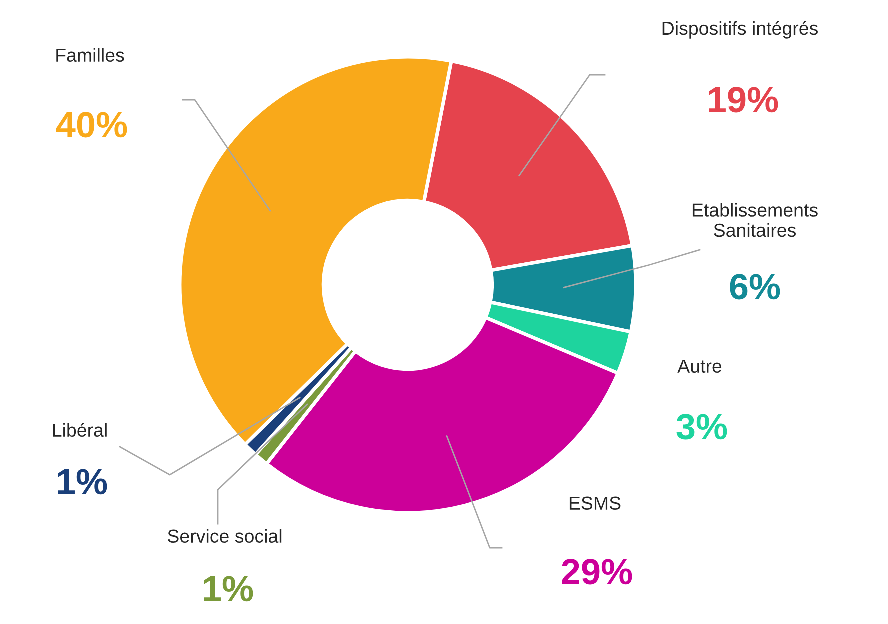 This screenshot has width=888, height=624. What do you see at coordinates (595, 503) in the screenshot?
I see `slice-label: ESMS` at bounding box center [595, 503].